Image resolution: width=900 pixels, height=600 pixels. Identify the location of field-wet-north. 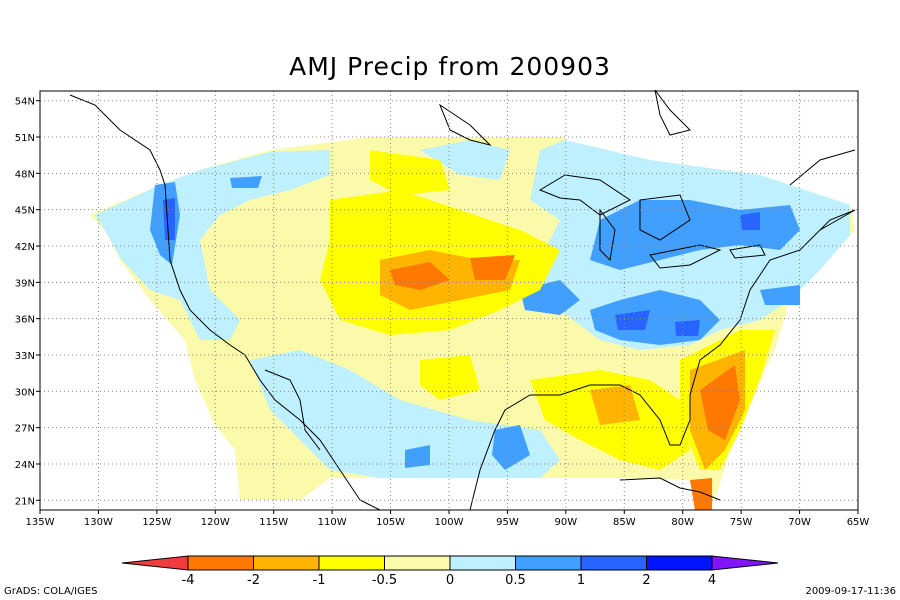
(465, 160).